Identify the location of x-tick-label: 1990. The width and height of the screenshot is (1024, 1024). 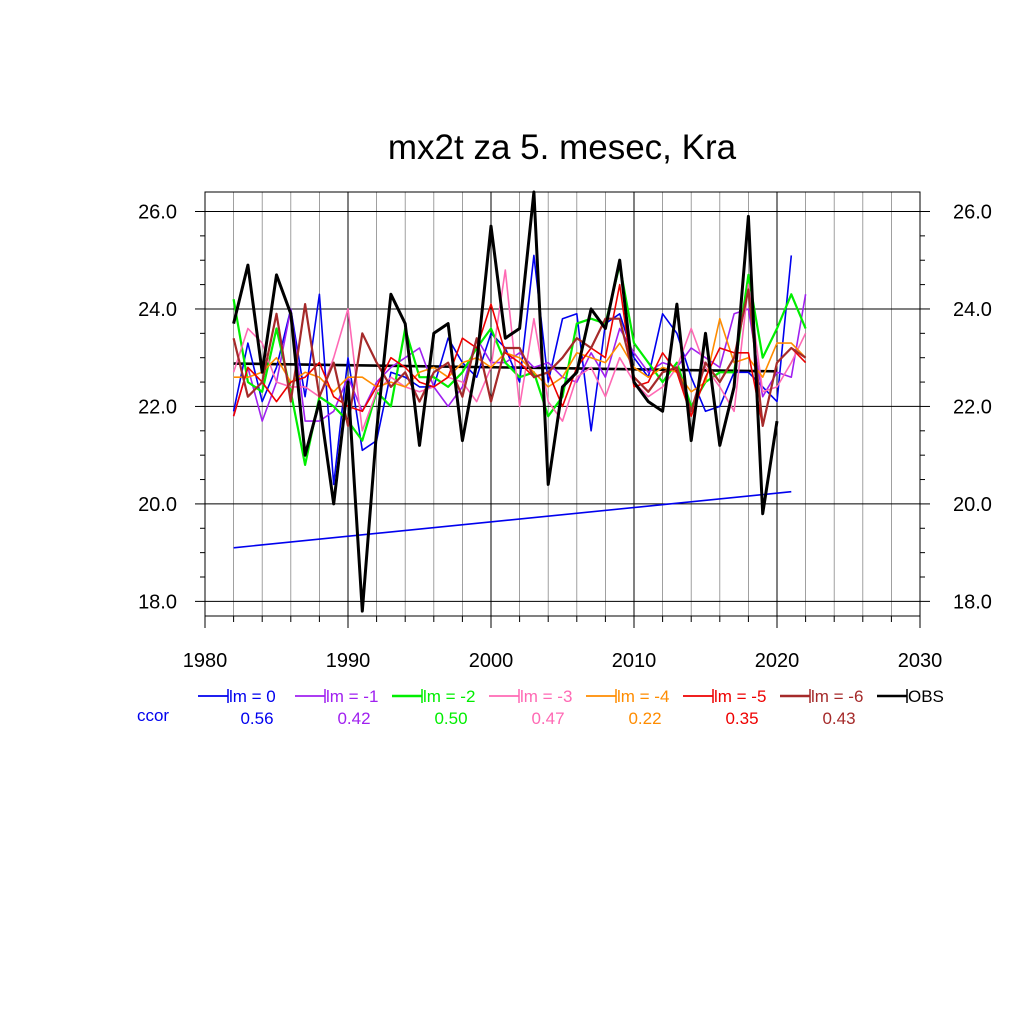
(348, 661).